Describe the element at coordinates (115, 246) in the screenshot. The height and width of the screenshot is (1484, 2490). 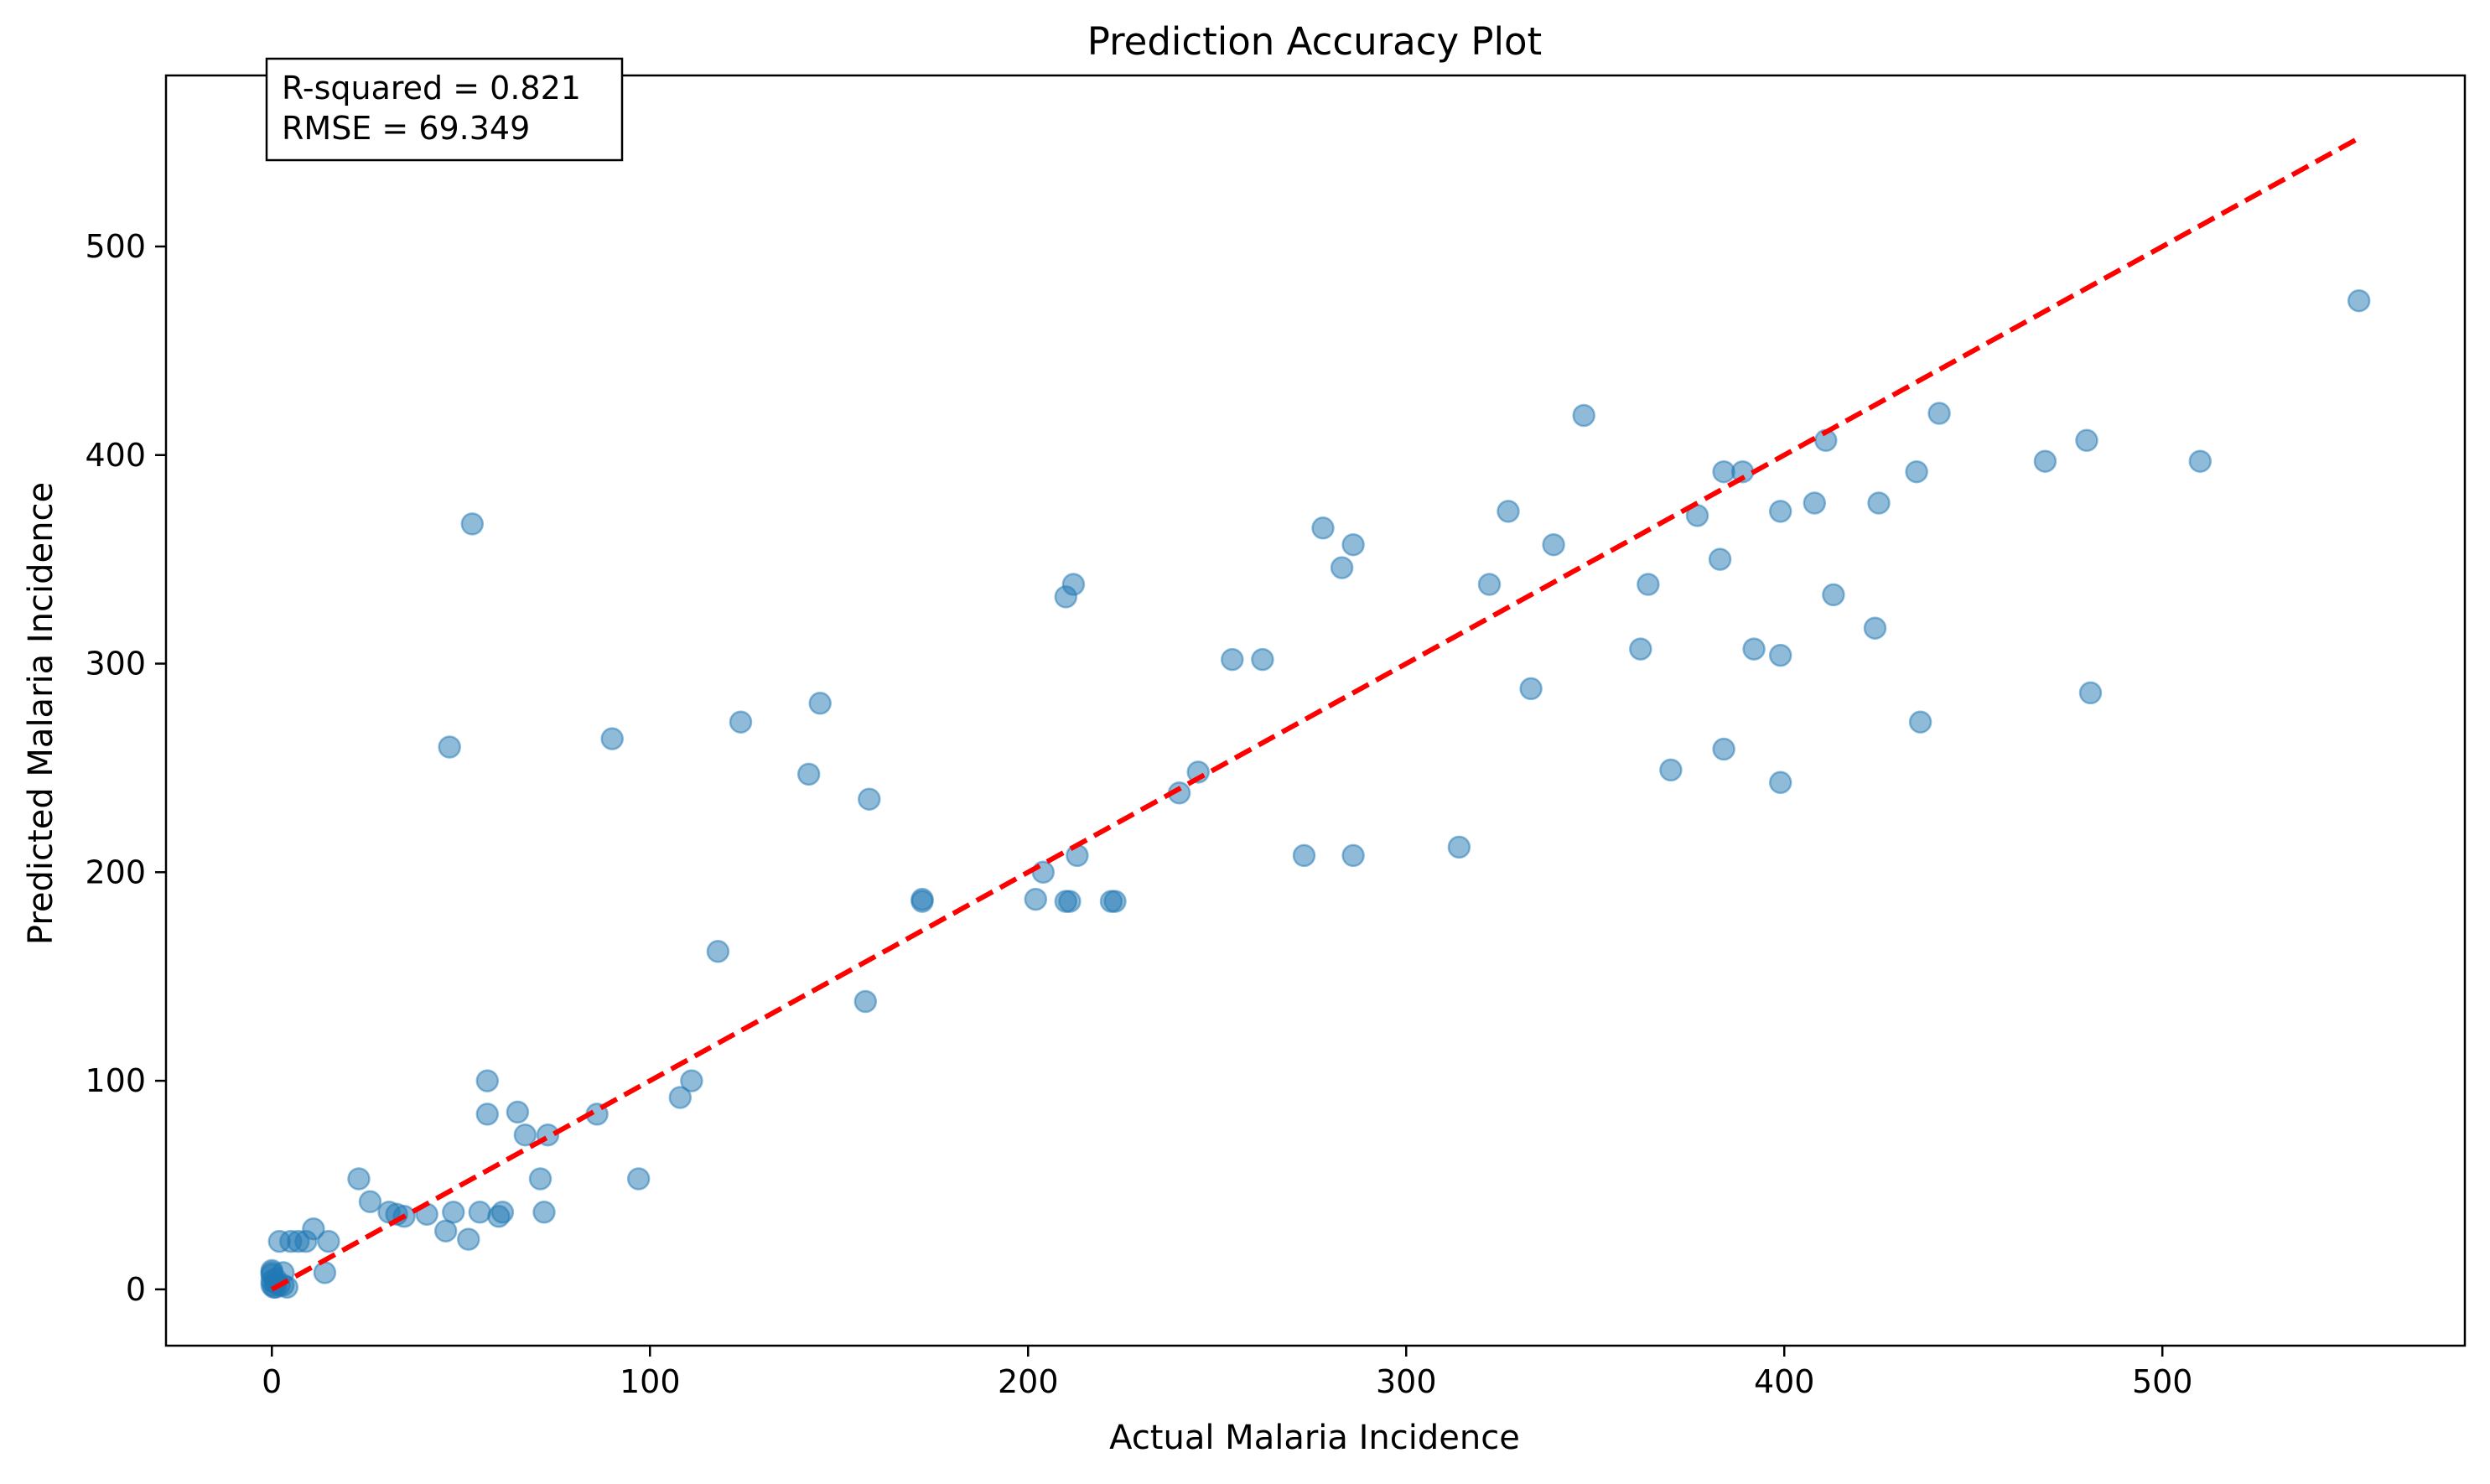
I see `y-tick-label: 500` at that location.